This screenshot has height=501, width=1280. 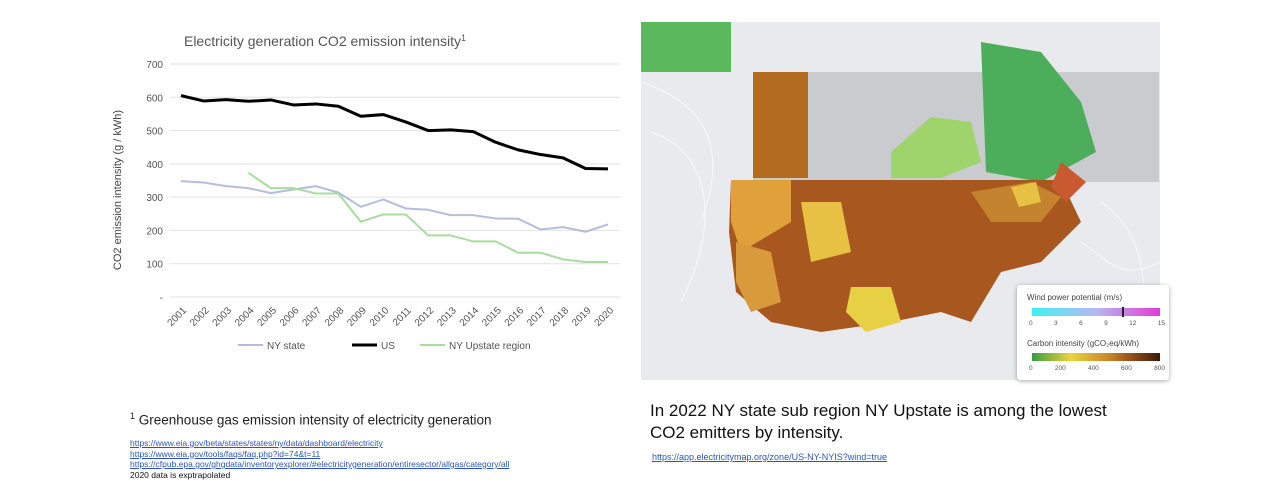 What do you see at coordinates (447, 317) in the screenshot?
I see `x-tick-label: 2013` at bounding box center [447, 317].